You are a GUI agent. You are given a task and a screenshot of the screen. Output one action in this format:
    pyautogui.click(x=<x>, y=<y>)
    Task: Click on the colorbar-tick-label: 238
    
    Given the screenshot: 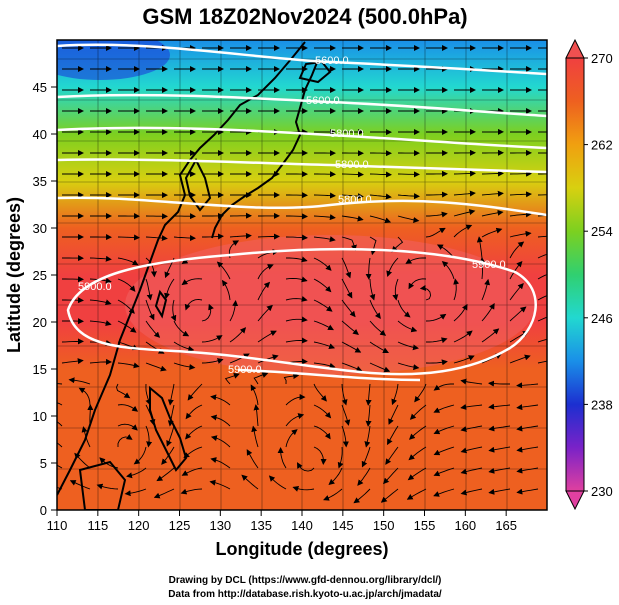 What is the action you would take?
    pyautogui.click(x=602, y=404)
    